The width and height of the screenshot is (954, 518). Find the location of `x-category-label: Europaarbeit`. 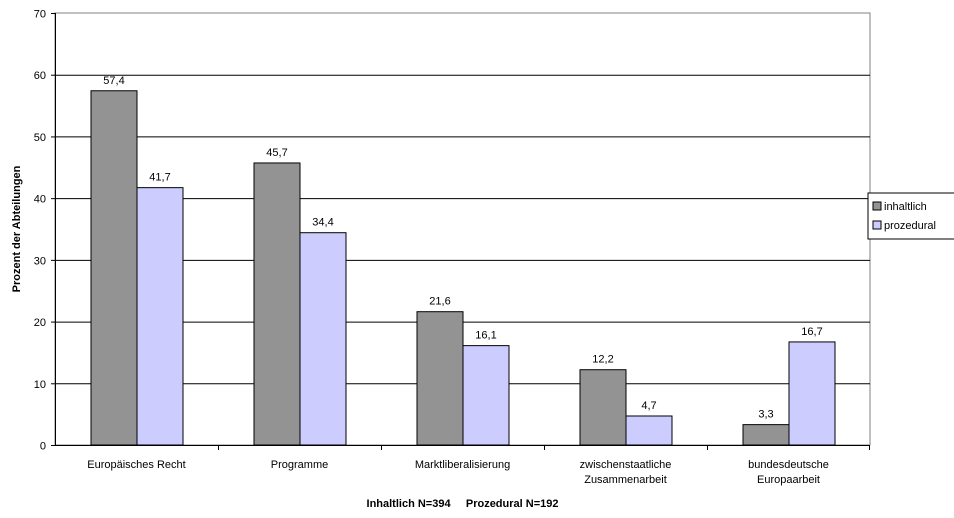

x-category-label: Europaarbeit is located at coordinates (788, 480).